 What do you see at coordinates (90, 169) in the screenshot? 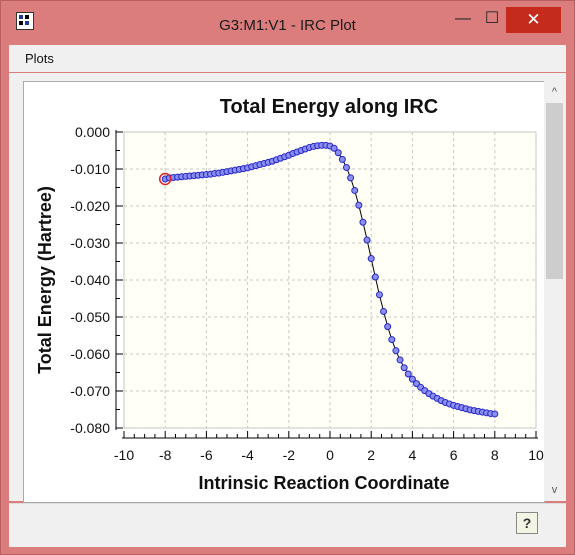
I see `y-tick-label: -0.010` at bounding box center [90, 169].